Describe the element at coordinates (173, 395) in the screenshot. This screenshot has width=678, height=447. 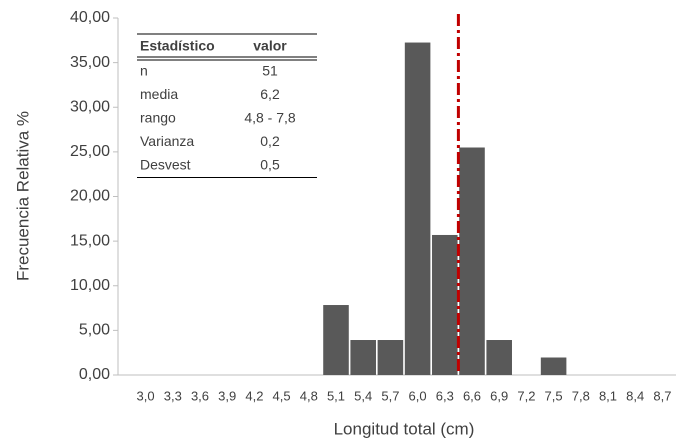
I see `x-tick-label: 3,3` at that location.